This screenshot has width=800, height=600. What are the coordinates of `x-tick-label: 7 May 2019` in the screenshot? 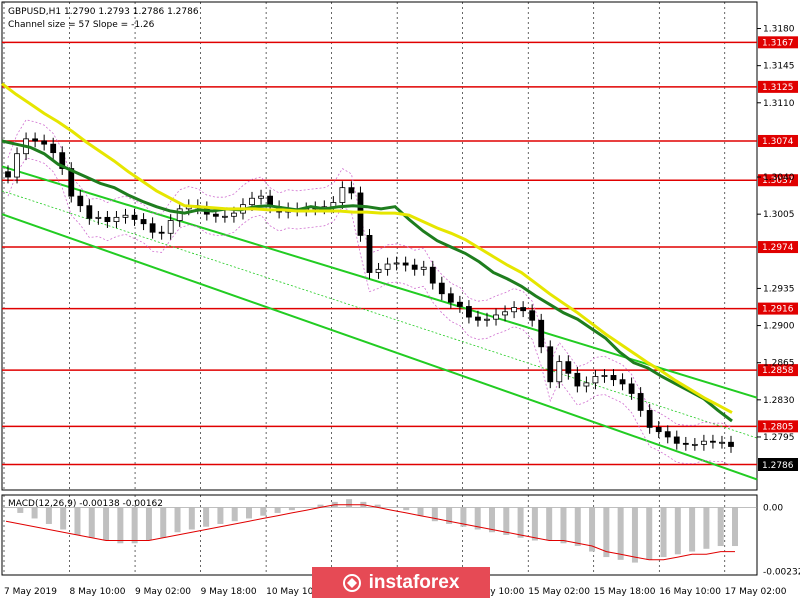 It's located at (30, 592).